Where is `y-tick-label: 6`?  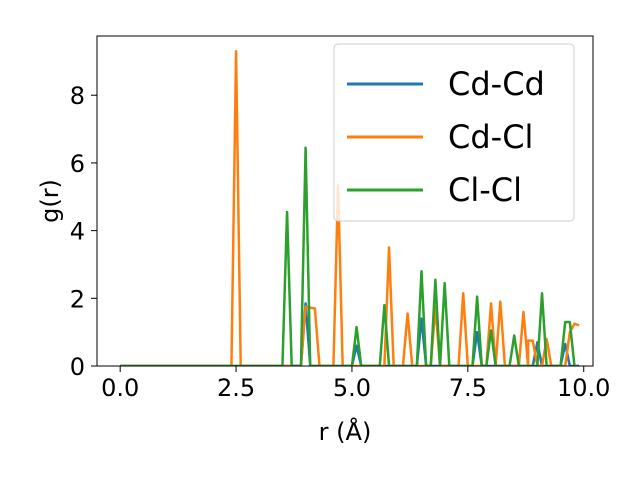
y-tick-label: 6 is located at coordinates (77, 164).